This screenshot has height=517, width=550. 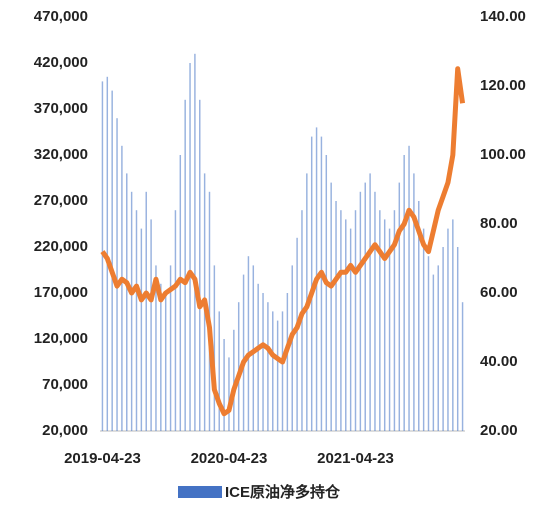 I want to click on y-tick-label: 370,000, so click(x=61, y=108).